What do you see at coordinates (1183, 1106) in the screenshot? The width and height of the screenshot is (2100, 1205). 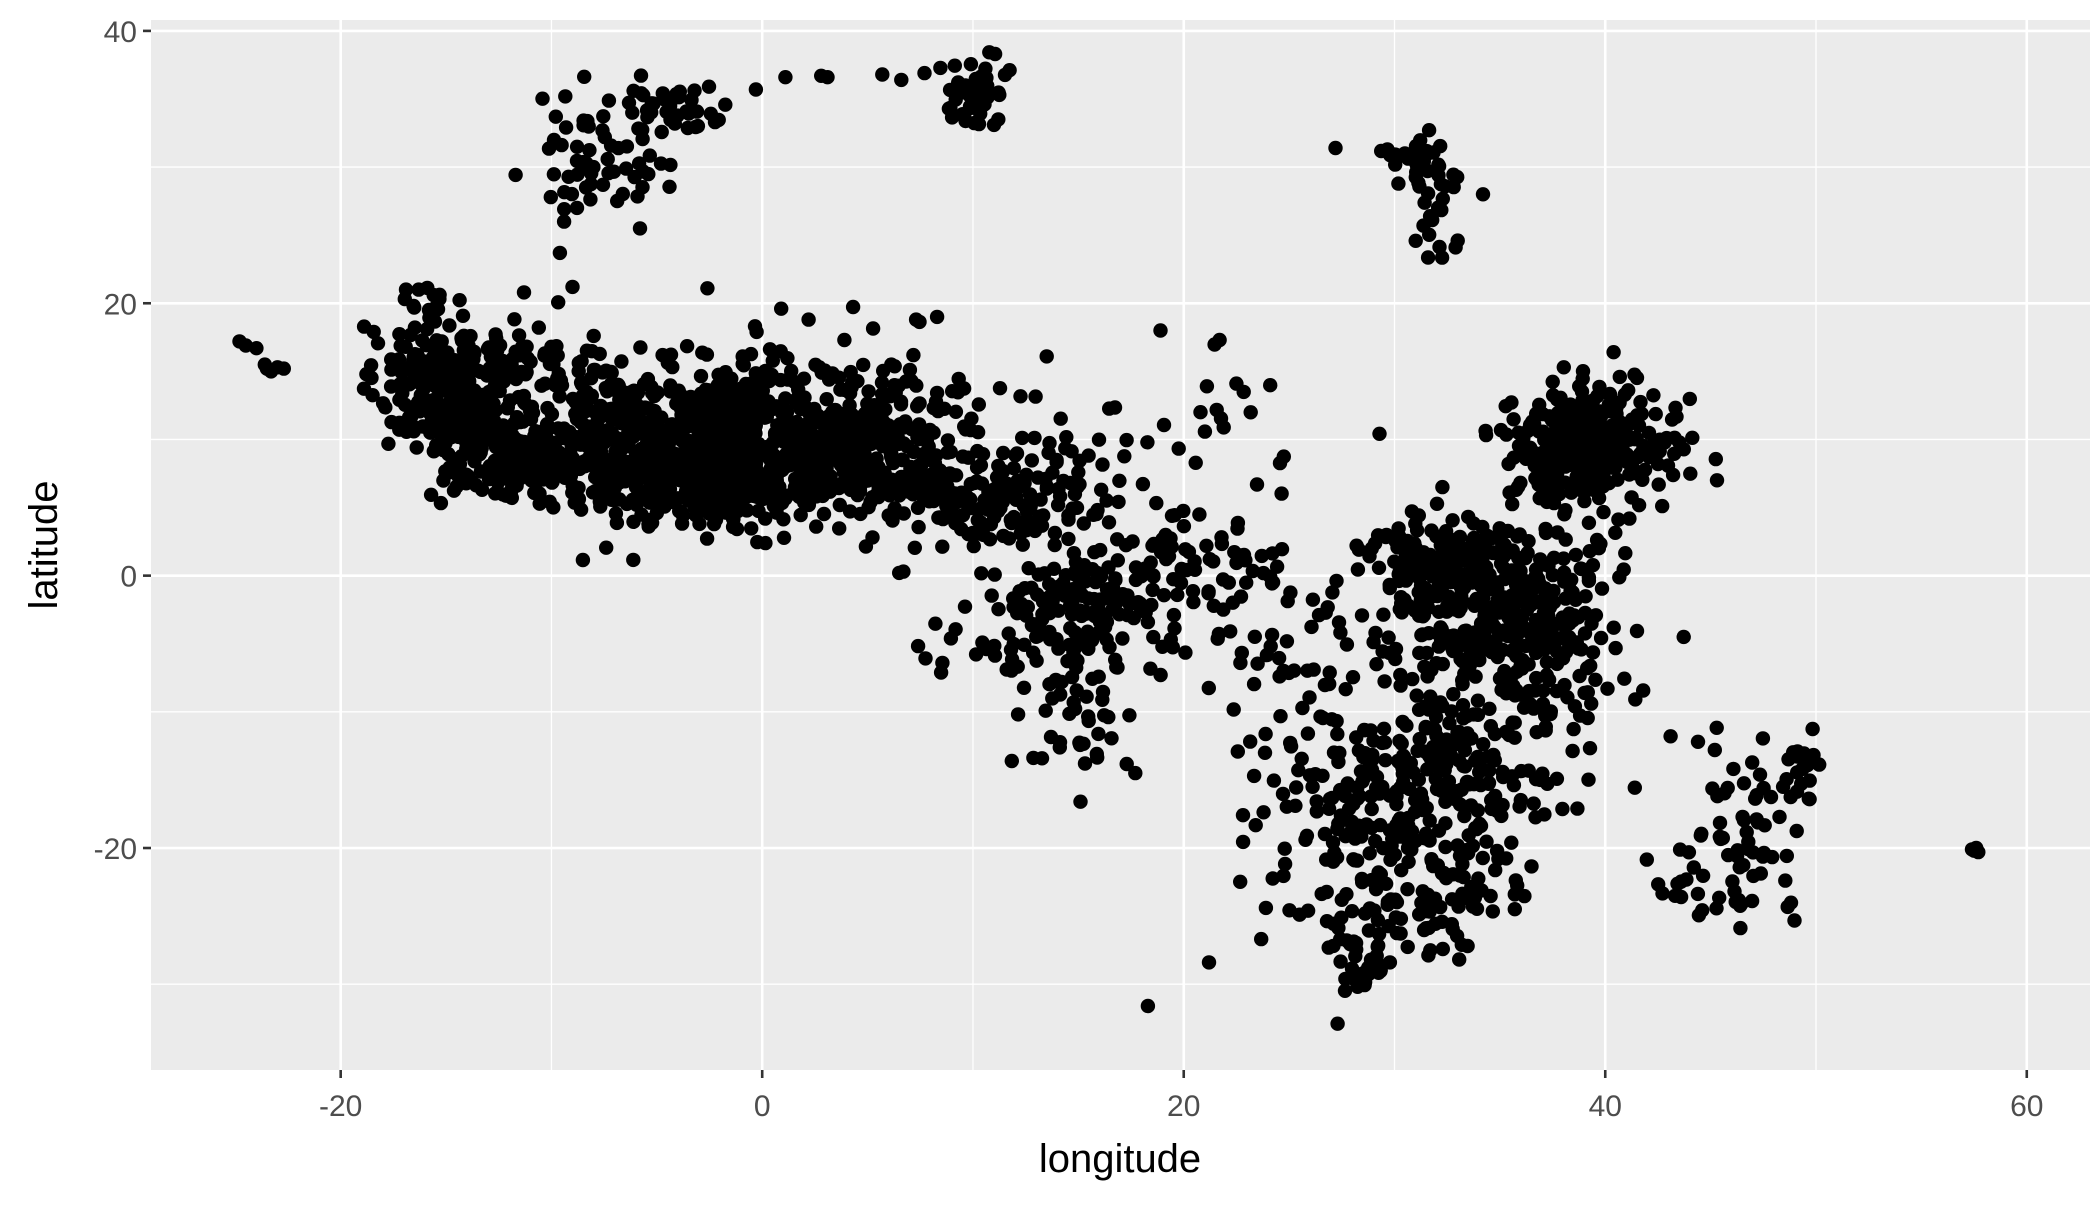 I see `x-tick-label: 20` at bounding box center [1183, 1106].